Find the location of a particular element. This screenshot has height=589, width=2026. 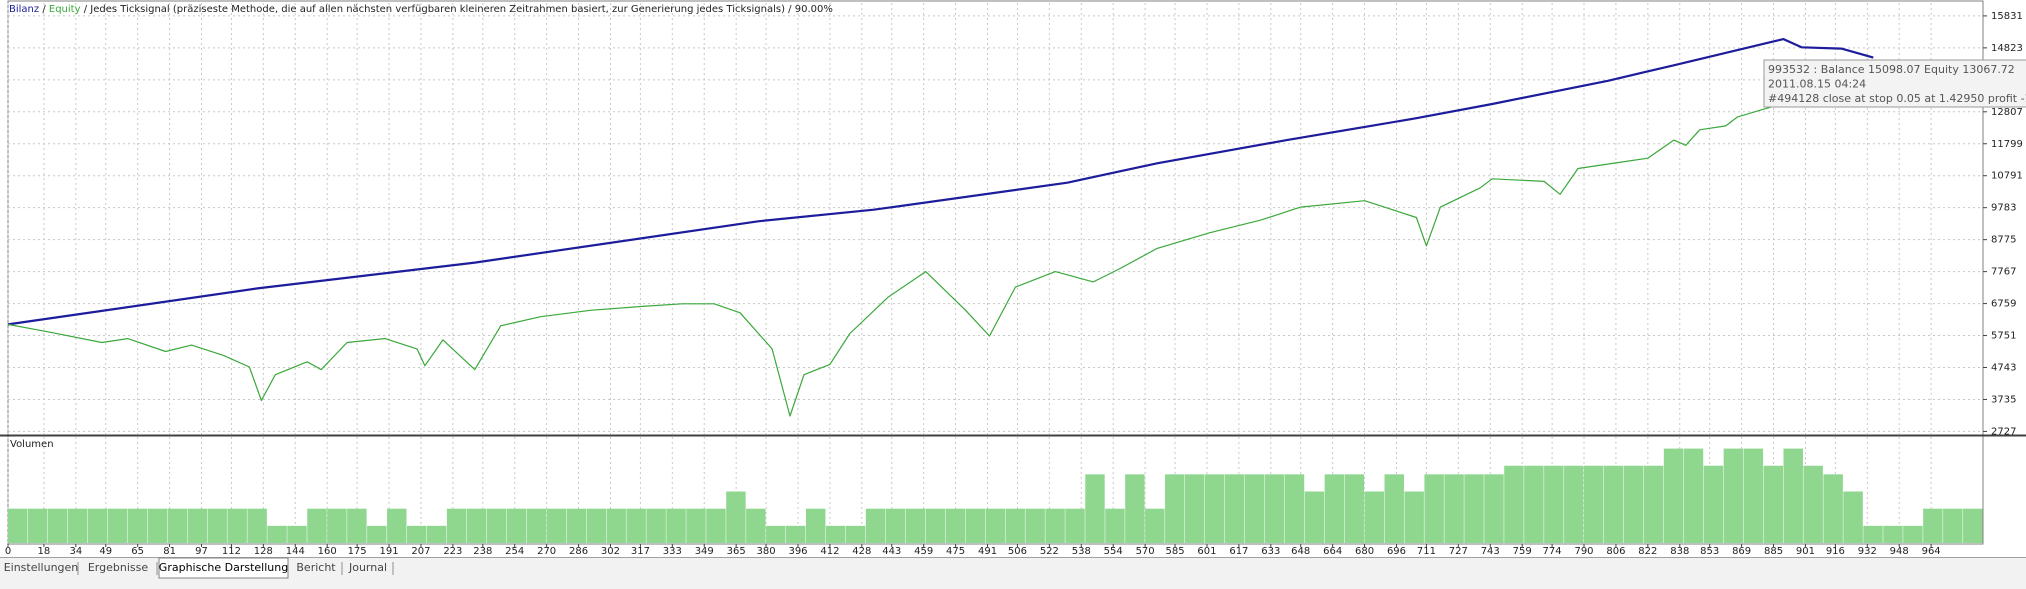

x-tick-label: 711 is located at coordinates (1426, 551).